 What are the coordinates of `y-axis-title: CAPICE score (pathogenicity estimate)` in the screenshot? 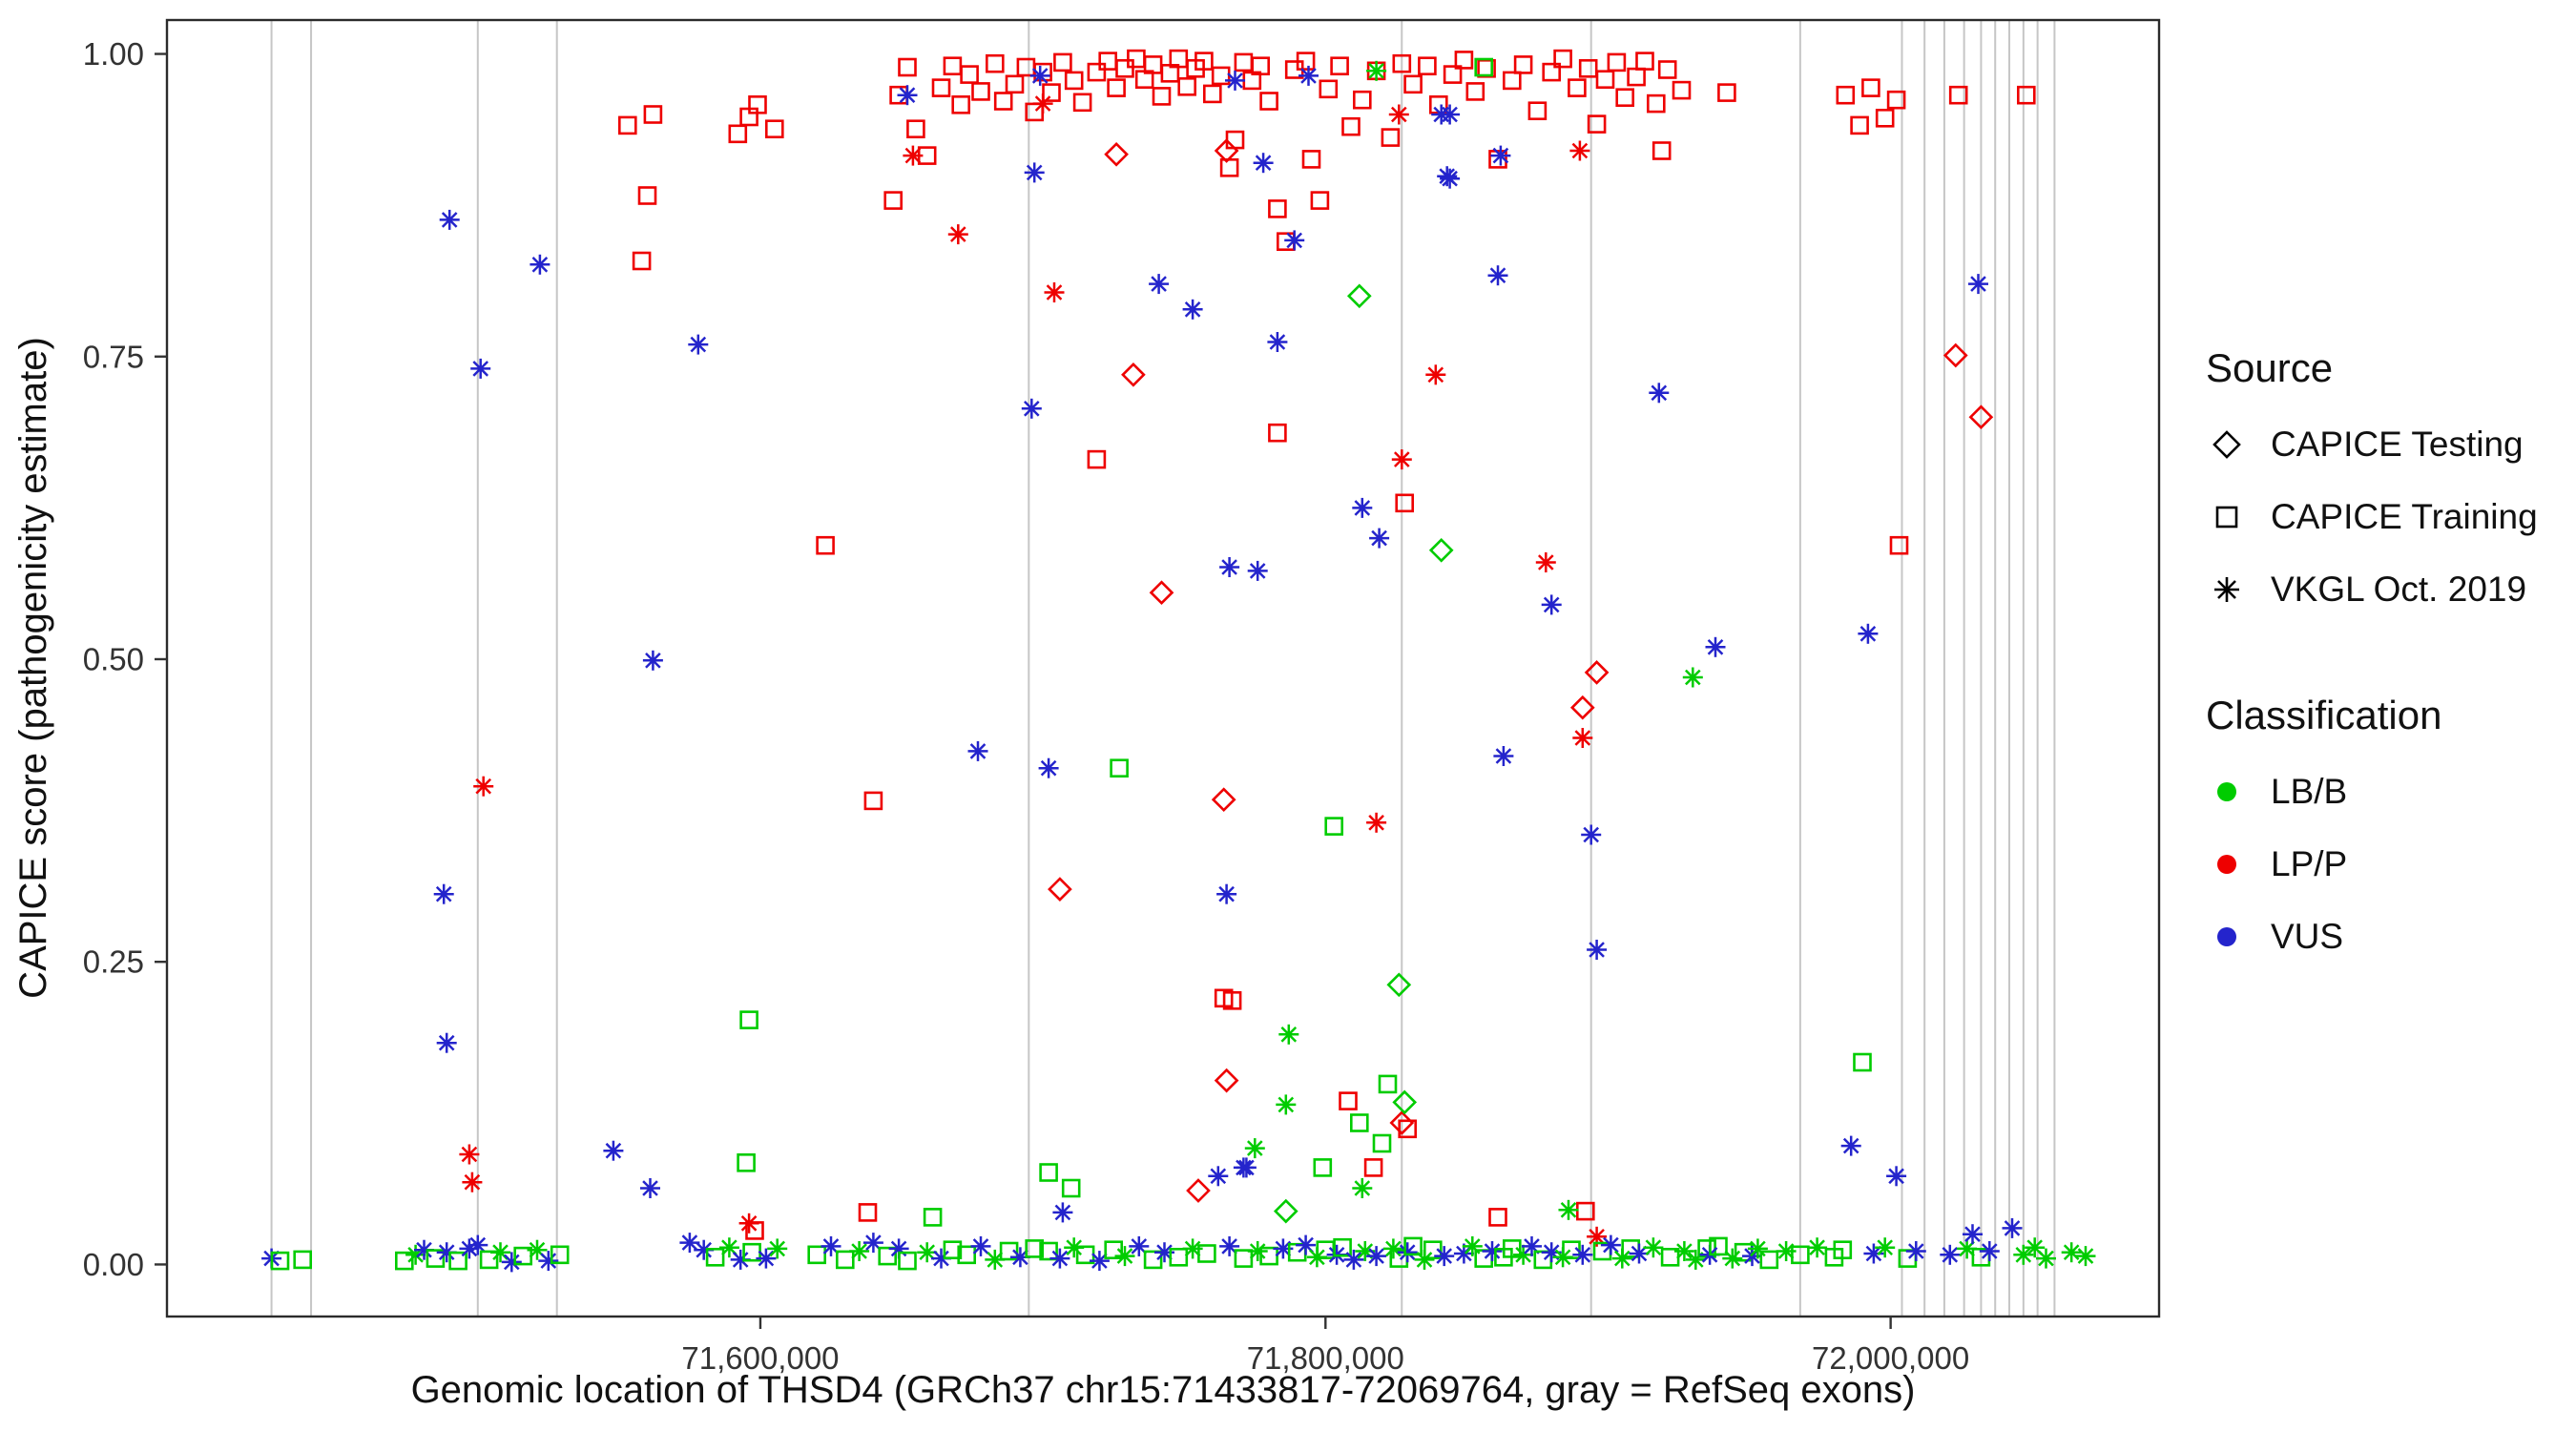 It's located at (33, 668).